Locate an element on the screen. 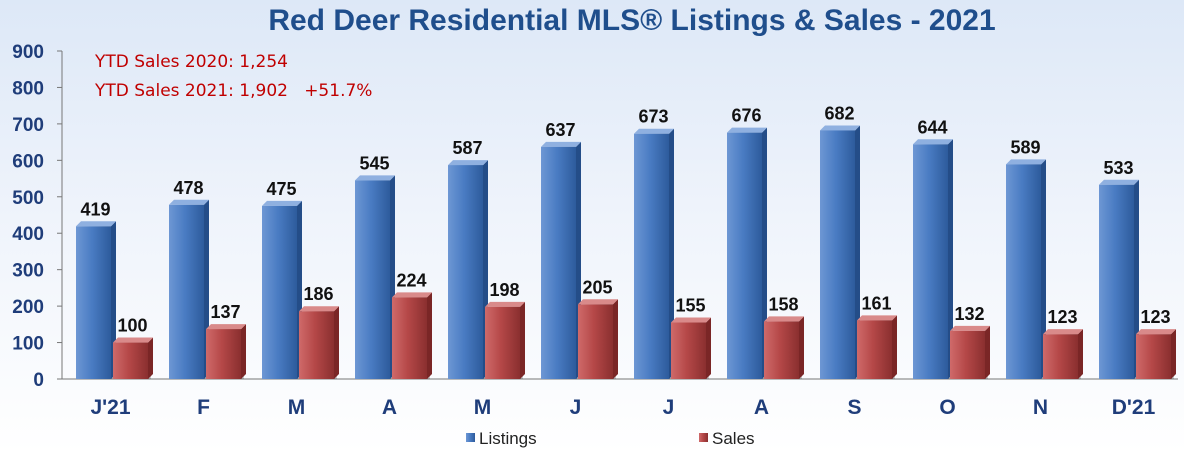 Image resolution: width=1184 pixels, height=453 pixels. y-tick-label: 100 is located at coordinates (28, 344).